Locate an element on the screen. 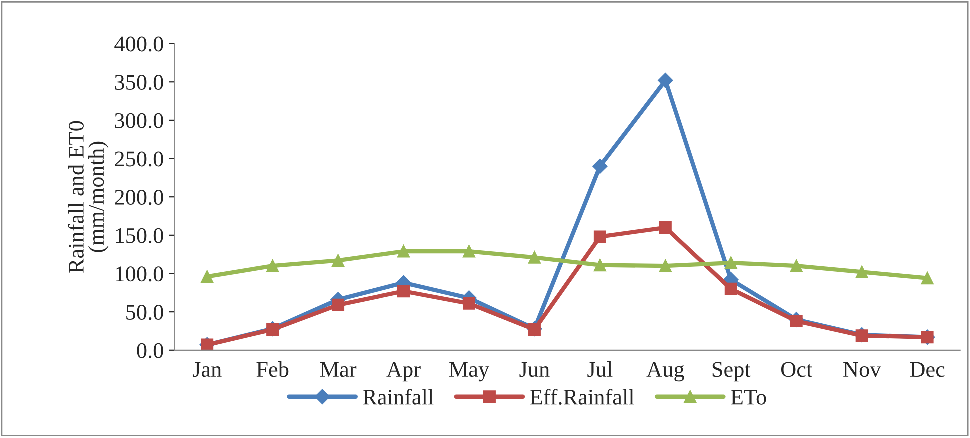 The image size is (970, 438). y-tick-label: 50.0 is located at coordinates (145, 312).